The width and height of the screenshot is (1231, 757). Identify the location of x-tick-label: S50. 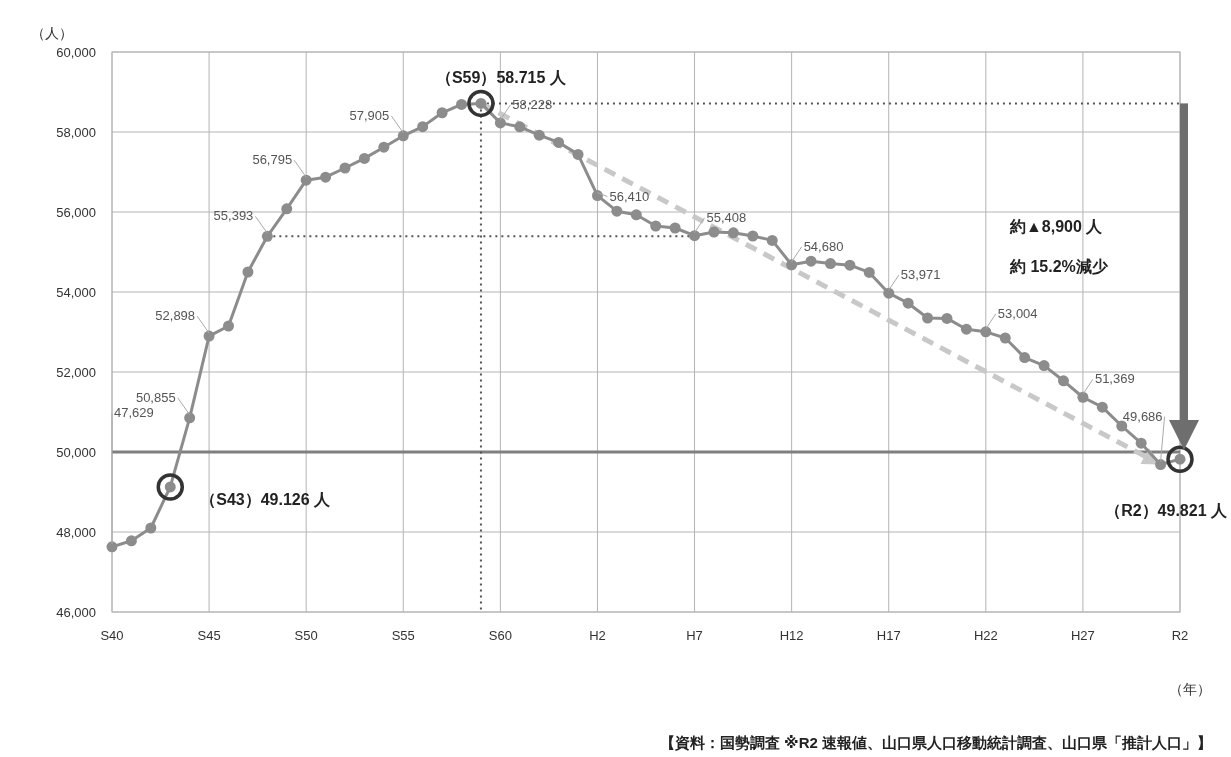
(306, 635).